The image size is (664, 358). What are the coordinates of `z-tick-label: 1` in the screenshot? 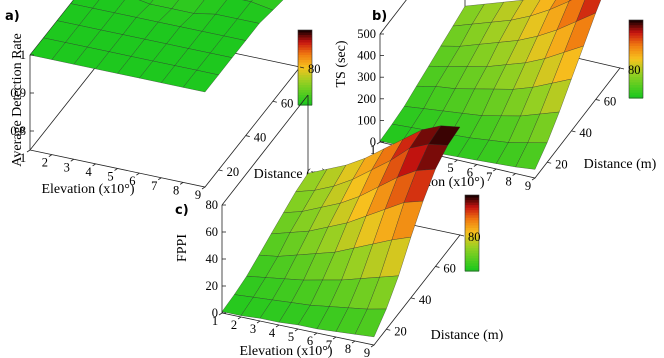 It's located at (23, 55).